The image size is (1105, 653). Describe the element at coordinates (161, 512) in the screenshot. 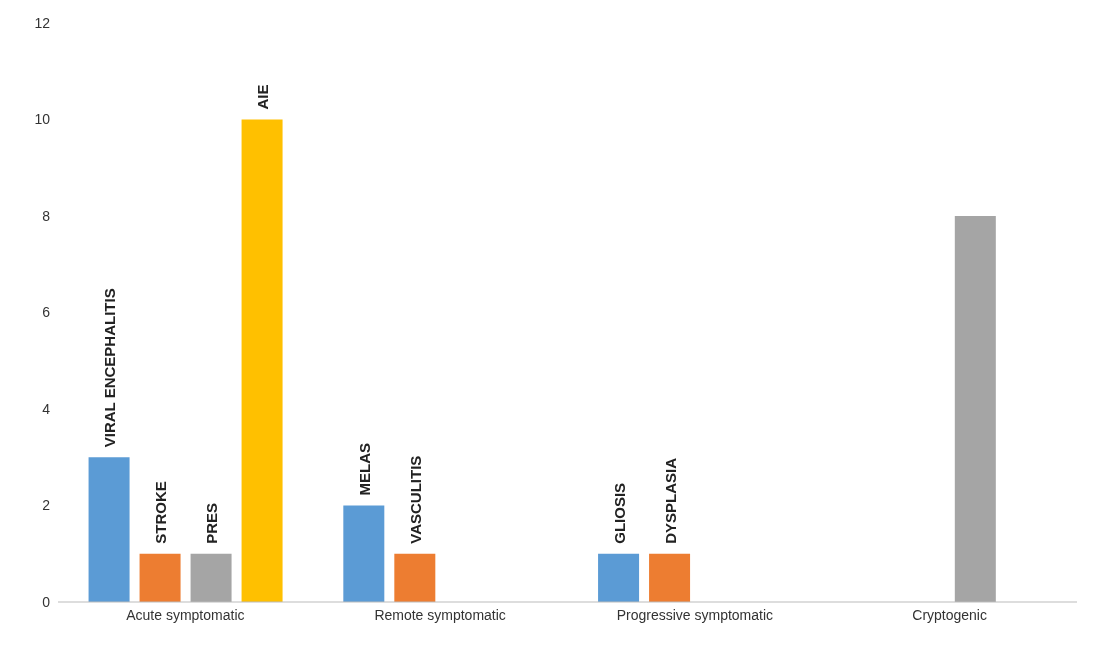

I see `data-label: STROKE` at that location.